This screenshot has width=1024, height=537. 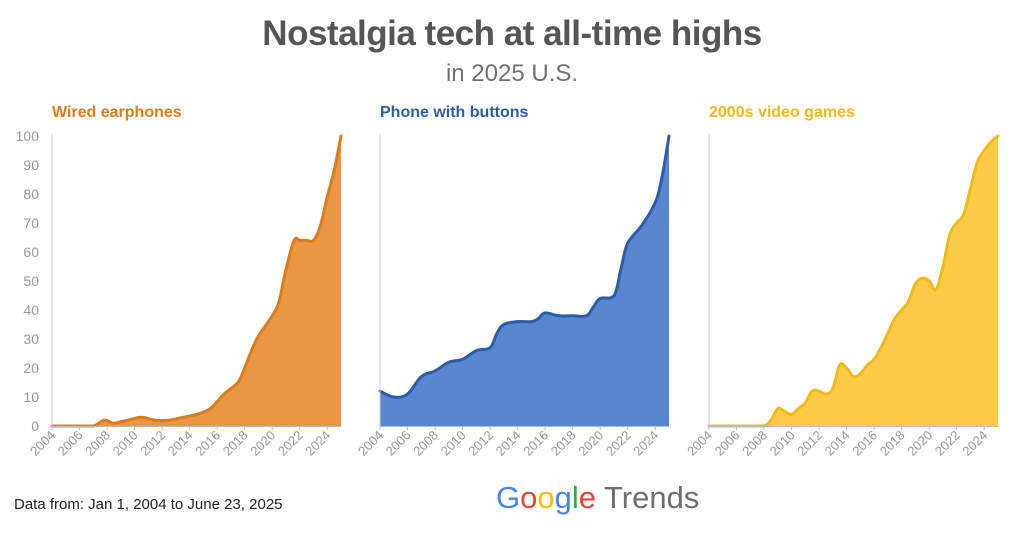 What do you see at coordinates (597, 498) in the screenshot?
I see `google-trends-logo: Google Trends` at bounding box center [597, 498].